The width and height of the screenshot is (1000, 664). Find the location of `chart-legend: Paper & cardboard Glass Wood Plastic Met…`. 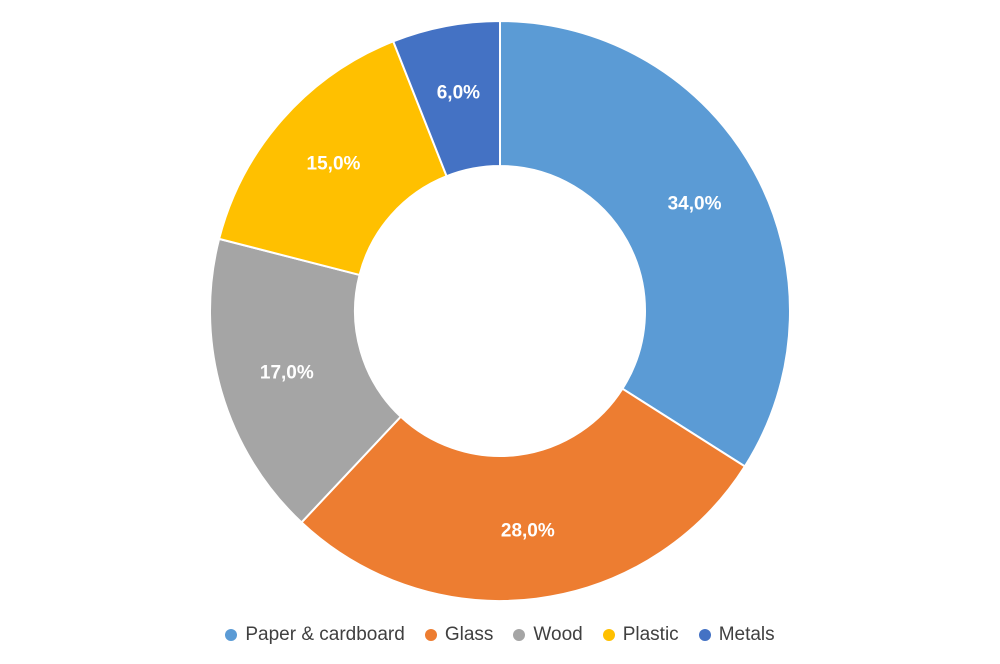

chart-legend: Paper & cardboard Glass Wood Plastic Met… is located at coordinates (500, 635).